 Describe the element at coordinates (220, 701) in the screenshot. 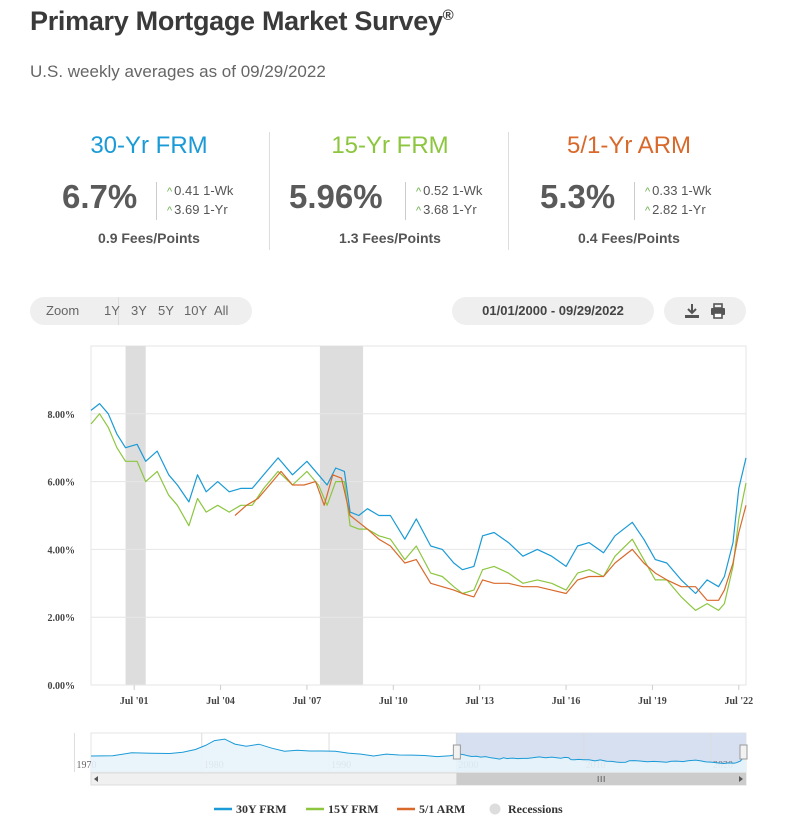

I see `x-tick-label: Jul '04` at that location.